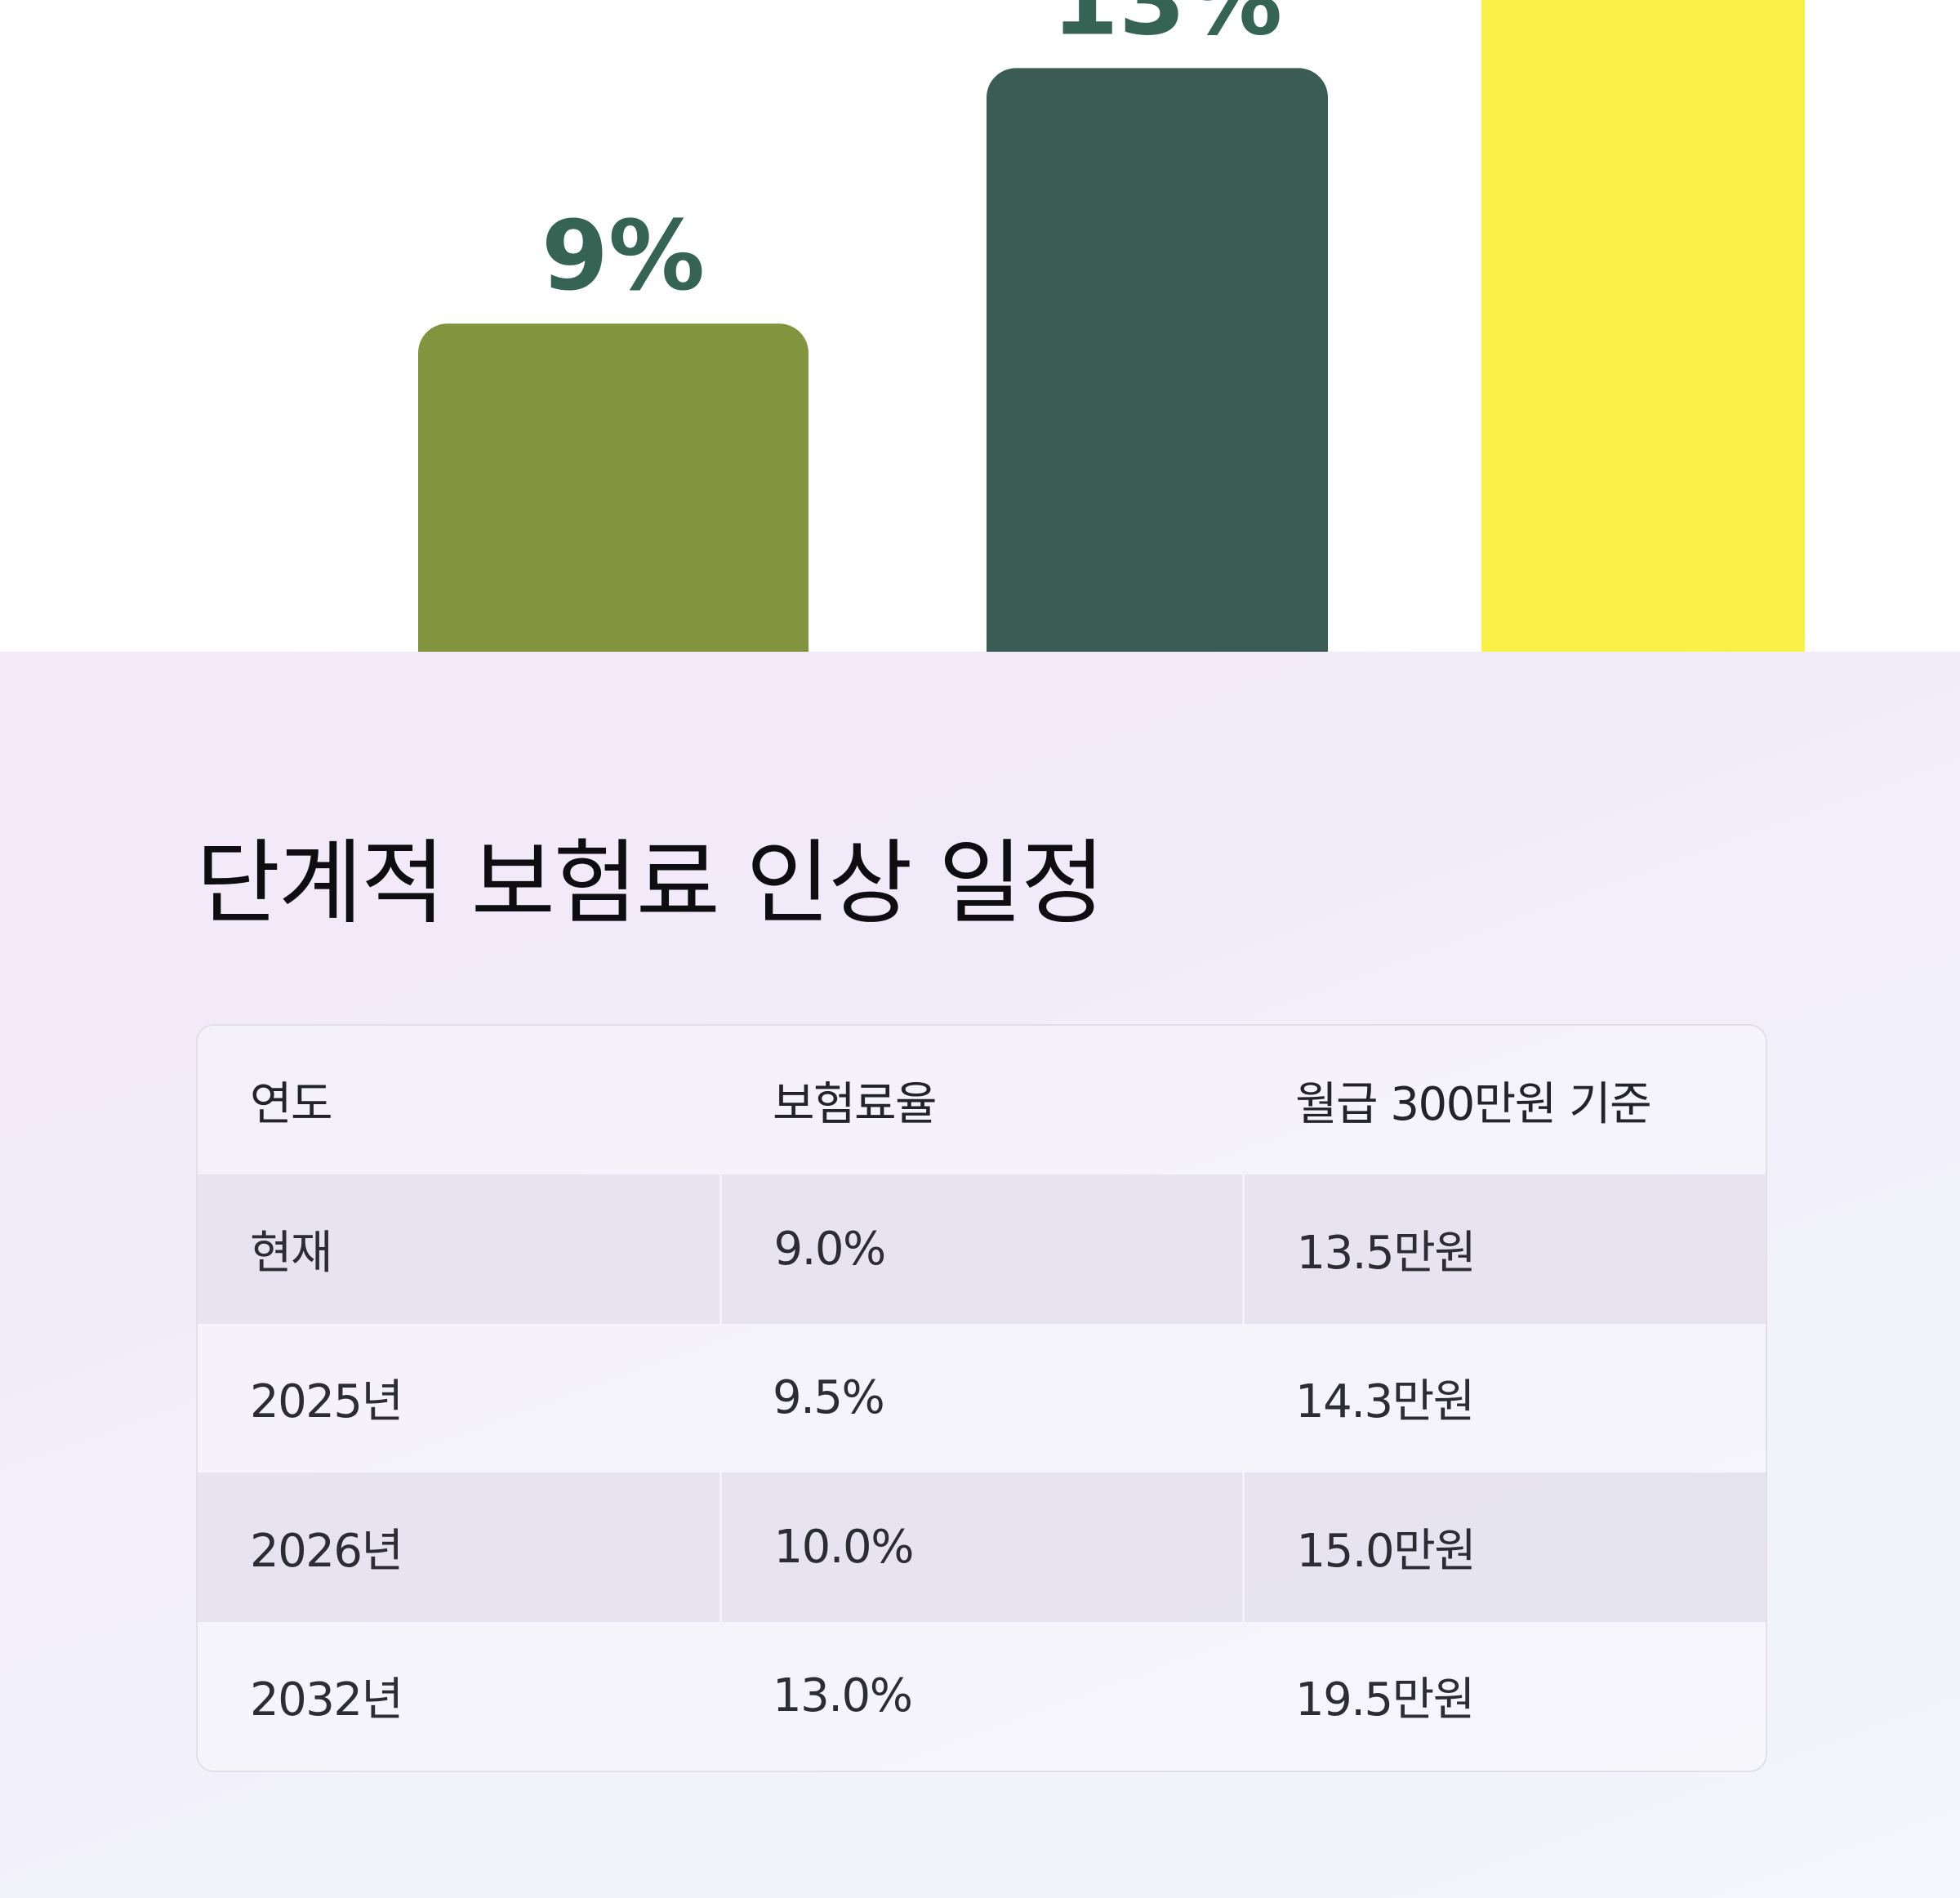 This screenshot has height=1898, width=1960. What do you see at coordinates (459, 1249) in the screenshot?
I see `cell-year: 현재` at bounding box center [459, 1249].